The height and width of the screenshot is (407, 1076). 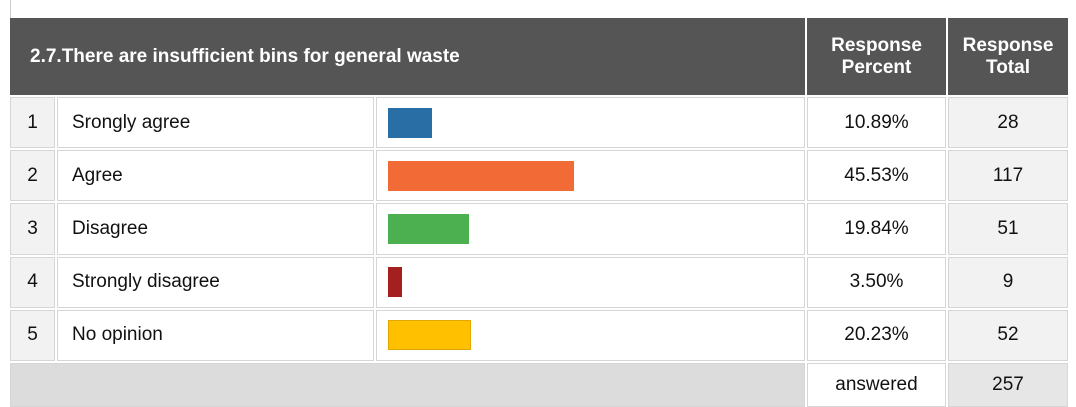 What do you see at coordinates (1008, 176) in the screenshot?
I see `response-total: 117` at bounding box center [1008, 176].